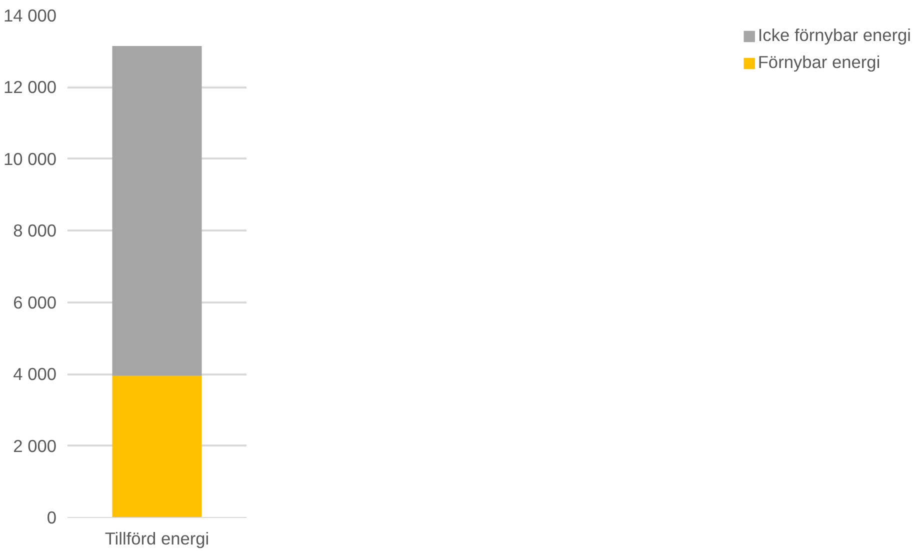 The image size is (921, 551). Describe the element at coordinates (834, 35) in the screenshot. I see `legend-label: Icke förnybar energi` at that location.